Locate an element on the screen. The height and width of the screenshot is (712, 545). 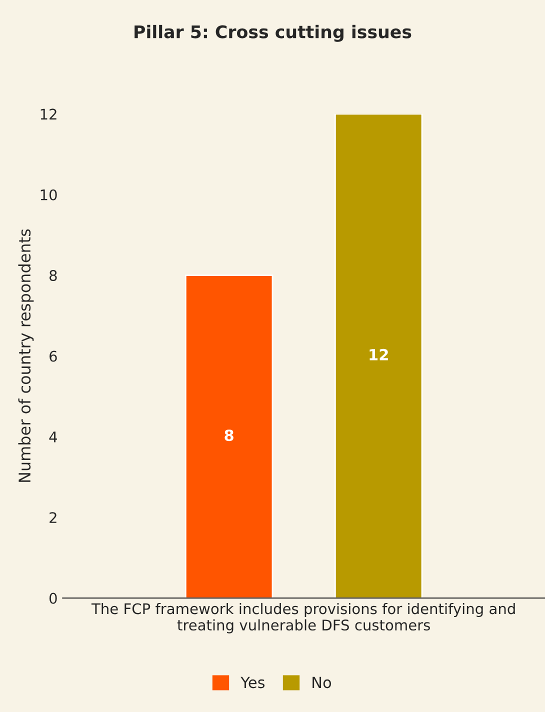
legend-label: Yes is located at coordinates (252, 682).